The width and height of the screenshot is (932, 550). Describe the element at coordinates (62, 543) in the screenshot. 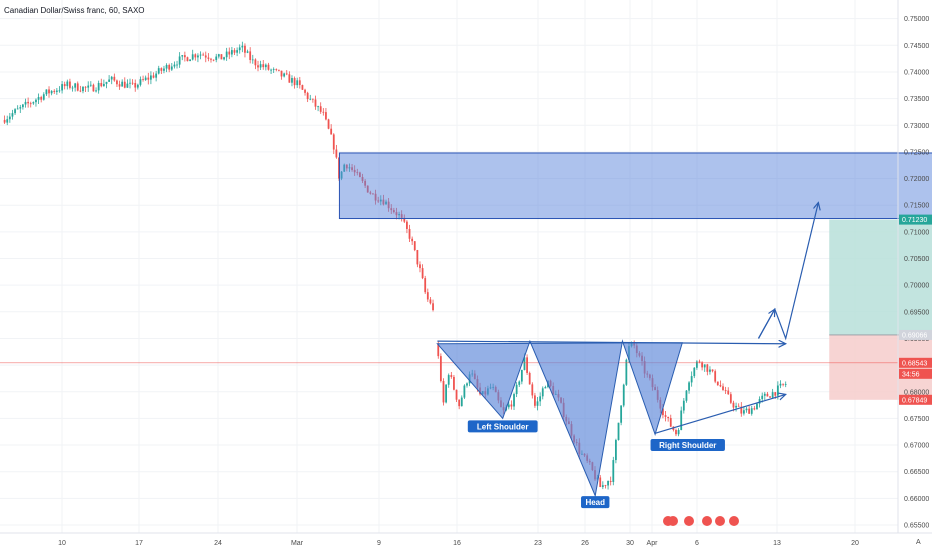

I see `x-tick-label: 10` at that location.